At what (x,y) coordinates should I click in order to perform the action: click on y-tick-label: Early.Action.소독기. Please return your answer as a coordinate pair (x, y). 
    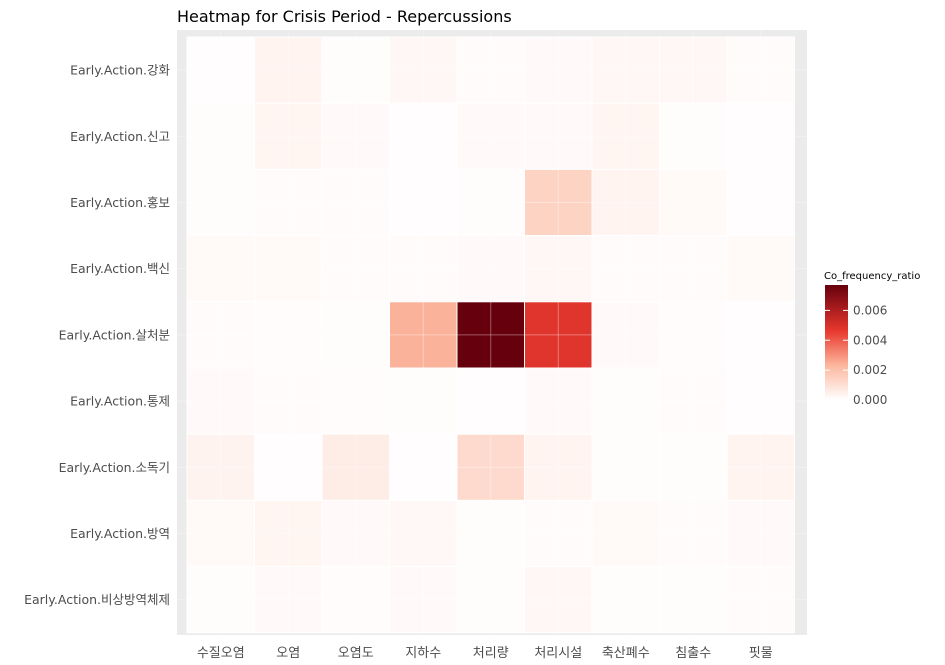
    Looking at the image, I should click on (114, 467).